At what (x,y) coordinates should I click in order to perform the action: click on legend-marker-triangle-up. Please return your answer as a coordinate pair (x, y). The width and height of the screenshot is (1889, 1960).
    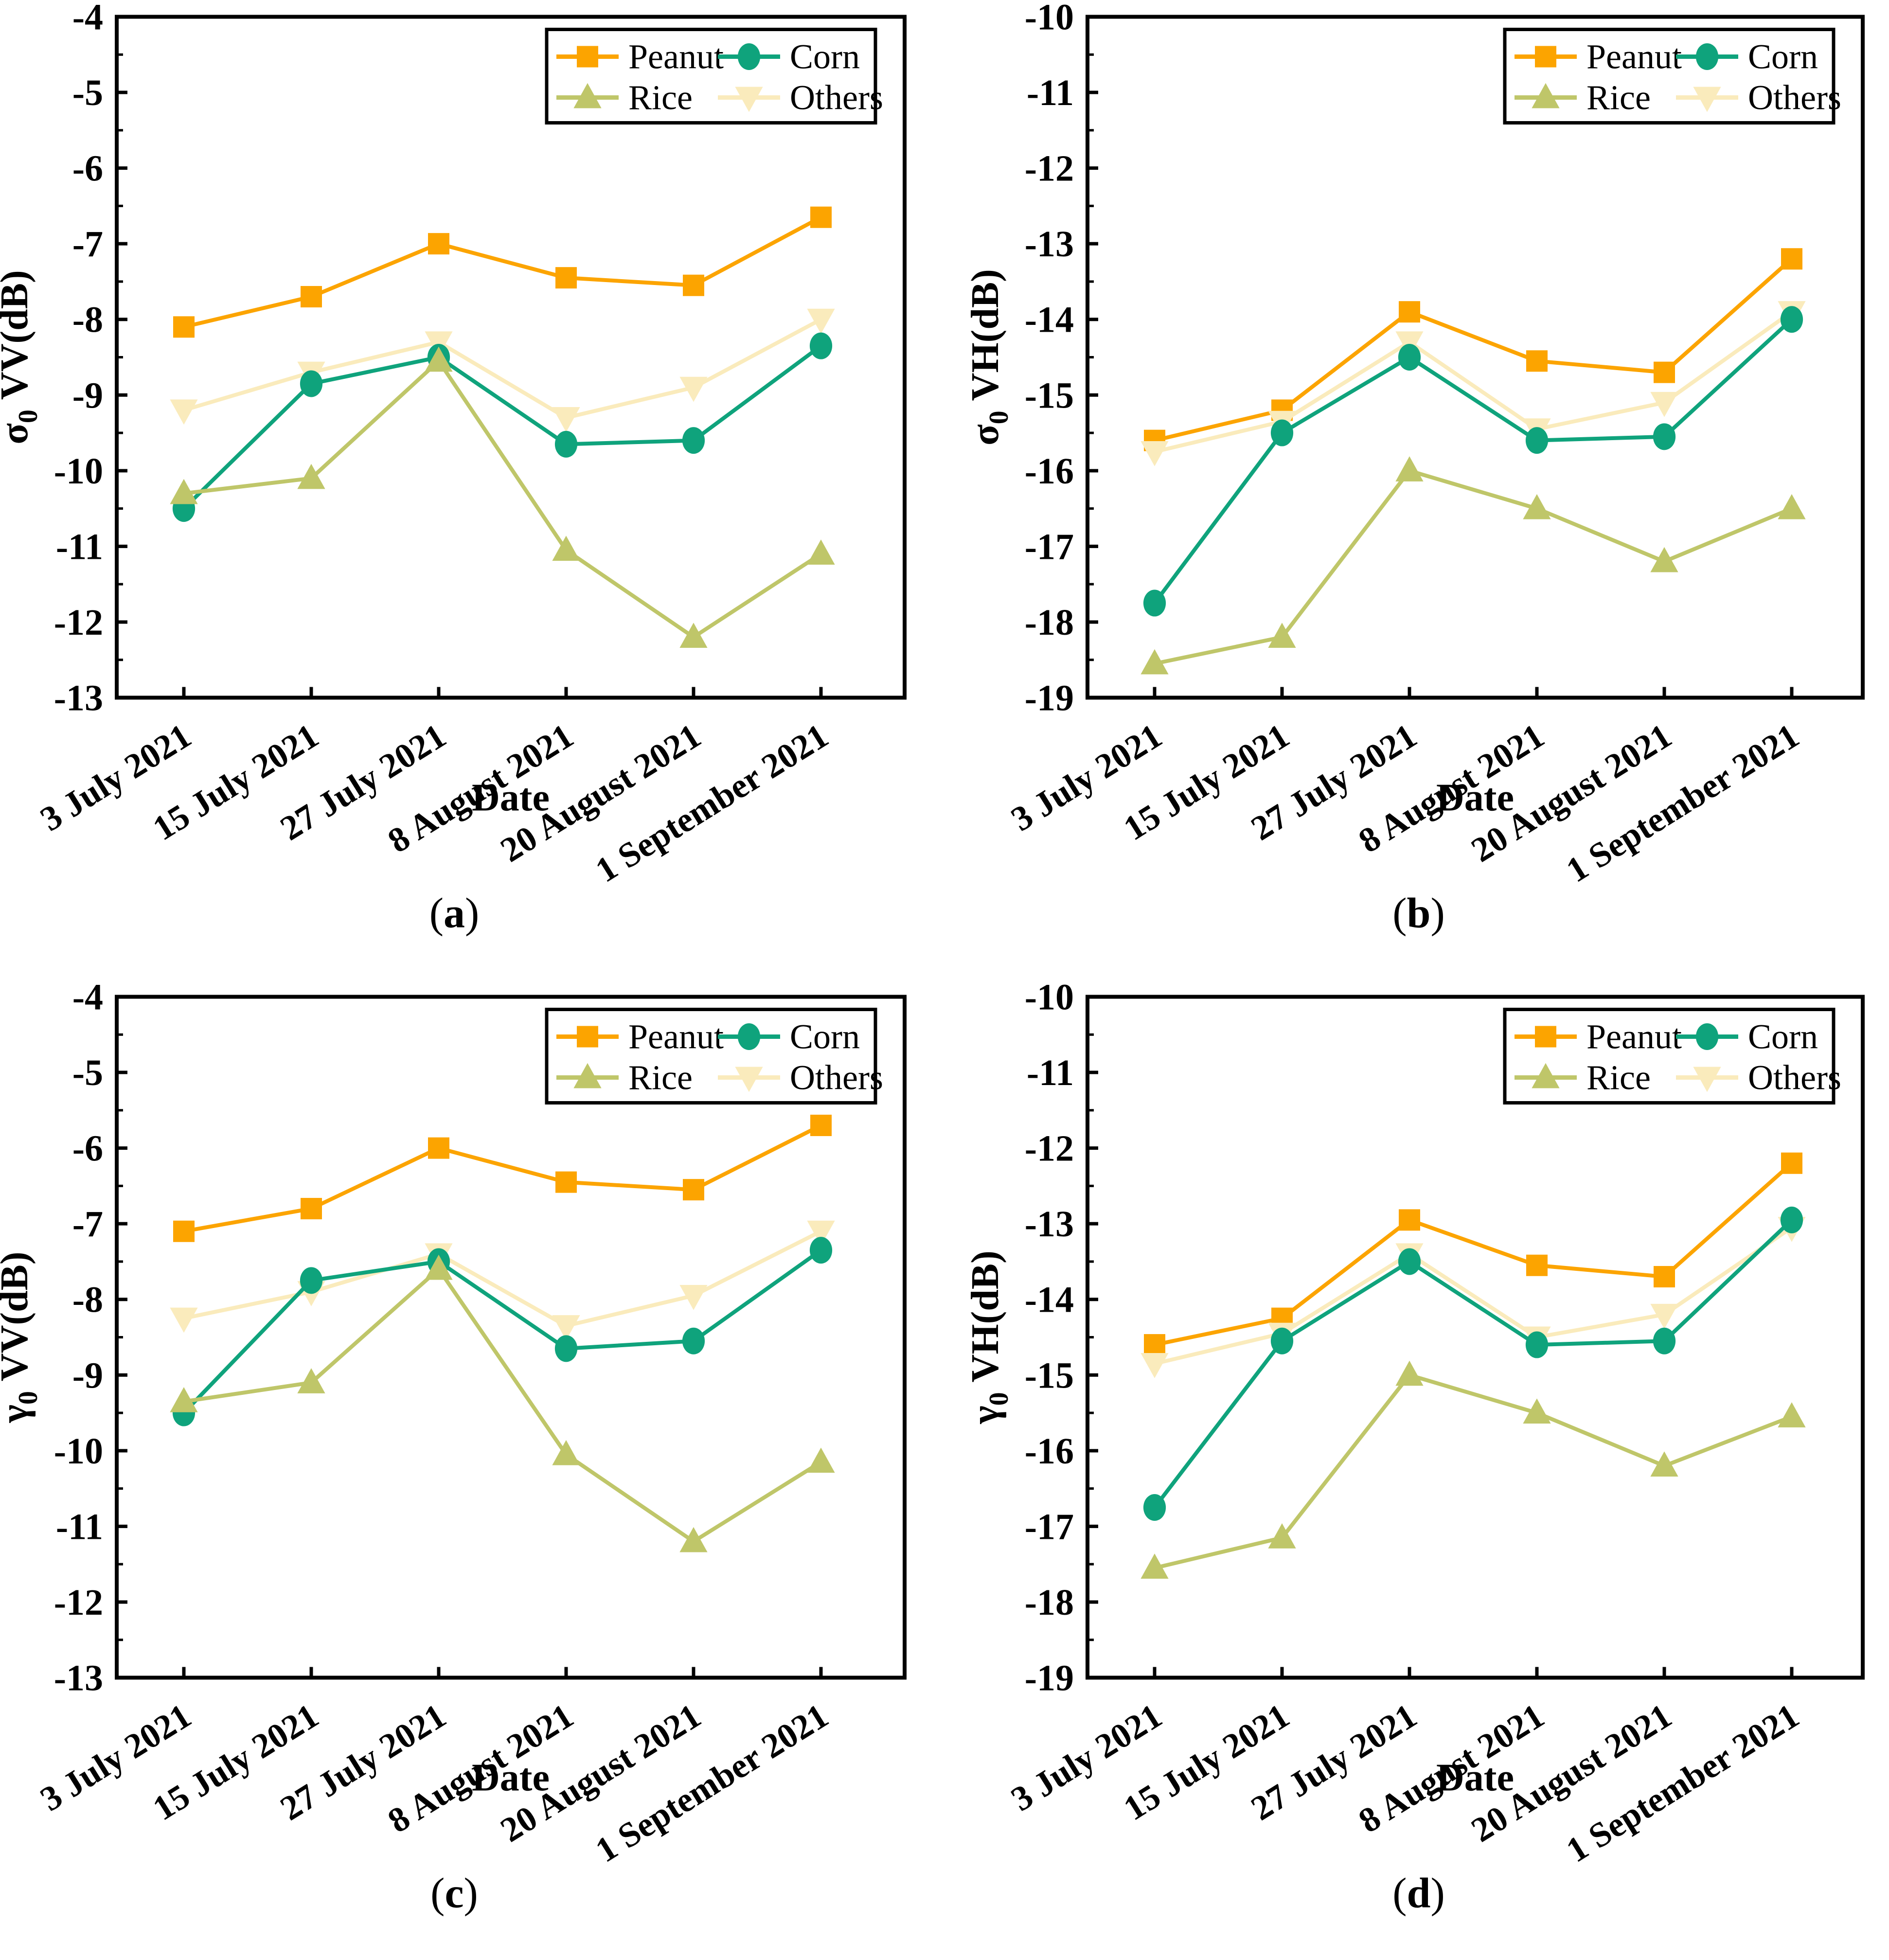
    Looking at the image, I should click on (587, 1075).